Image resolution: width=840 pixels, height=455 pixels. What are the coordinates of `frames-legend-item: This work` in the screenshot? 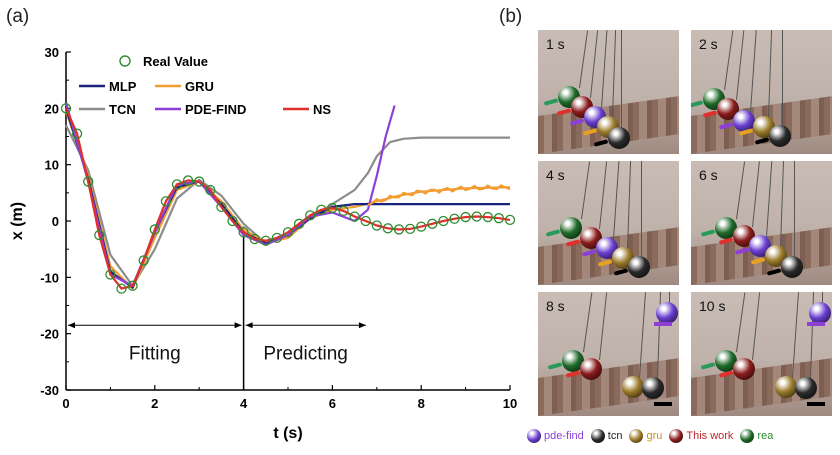 It's located at (701, 436).